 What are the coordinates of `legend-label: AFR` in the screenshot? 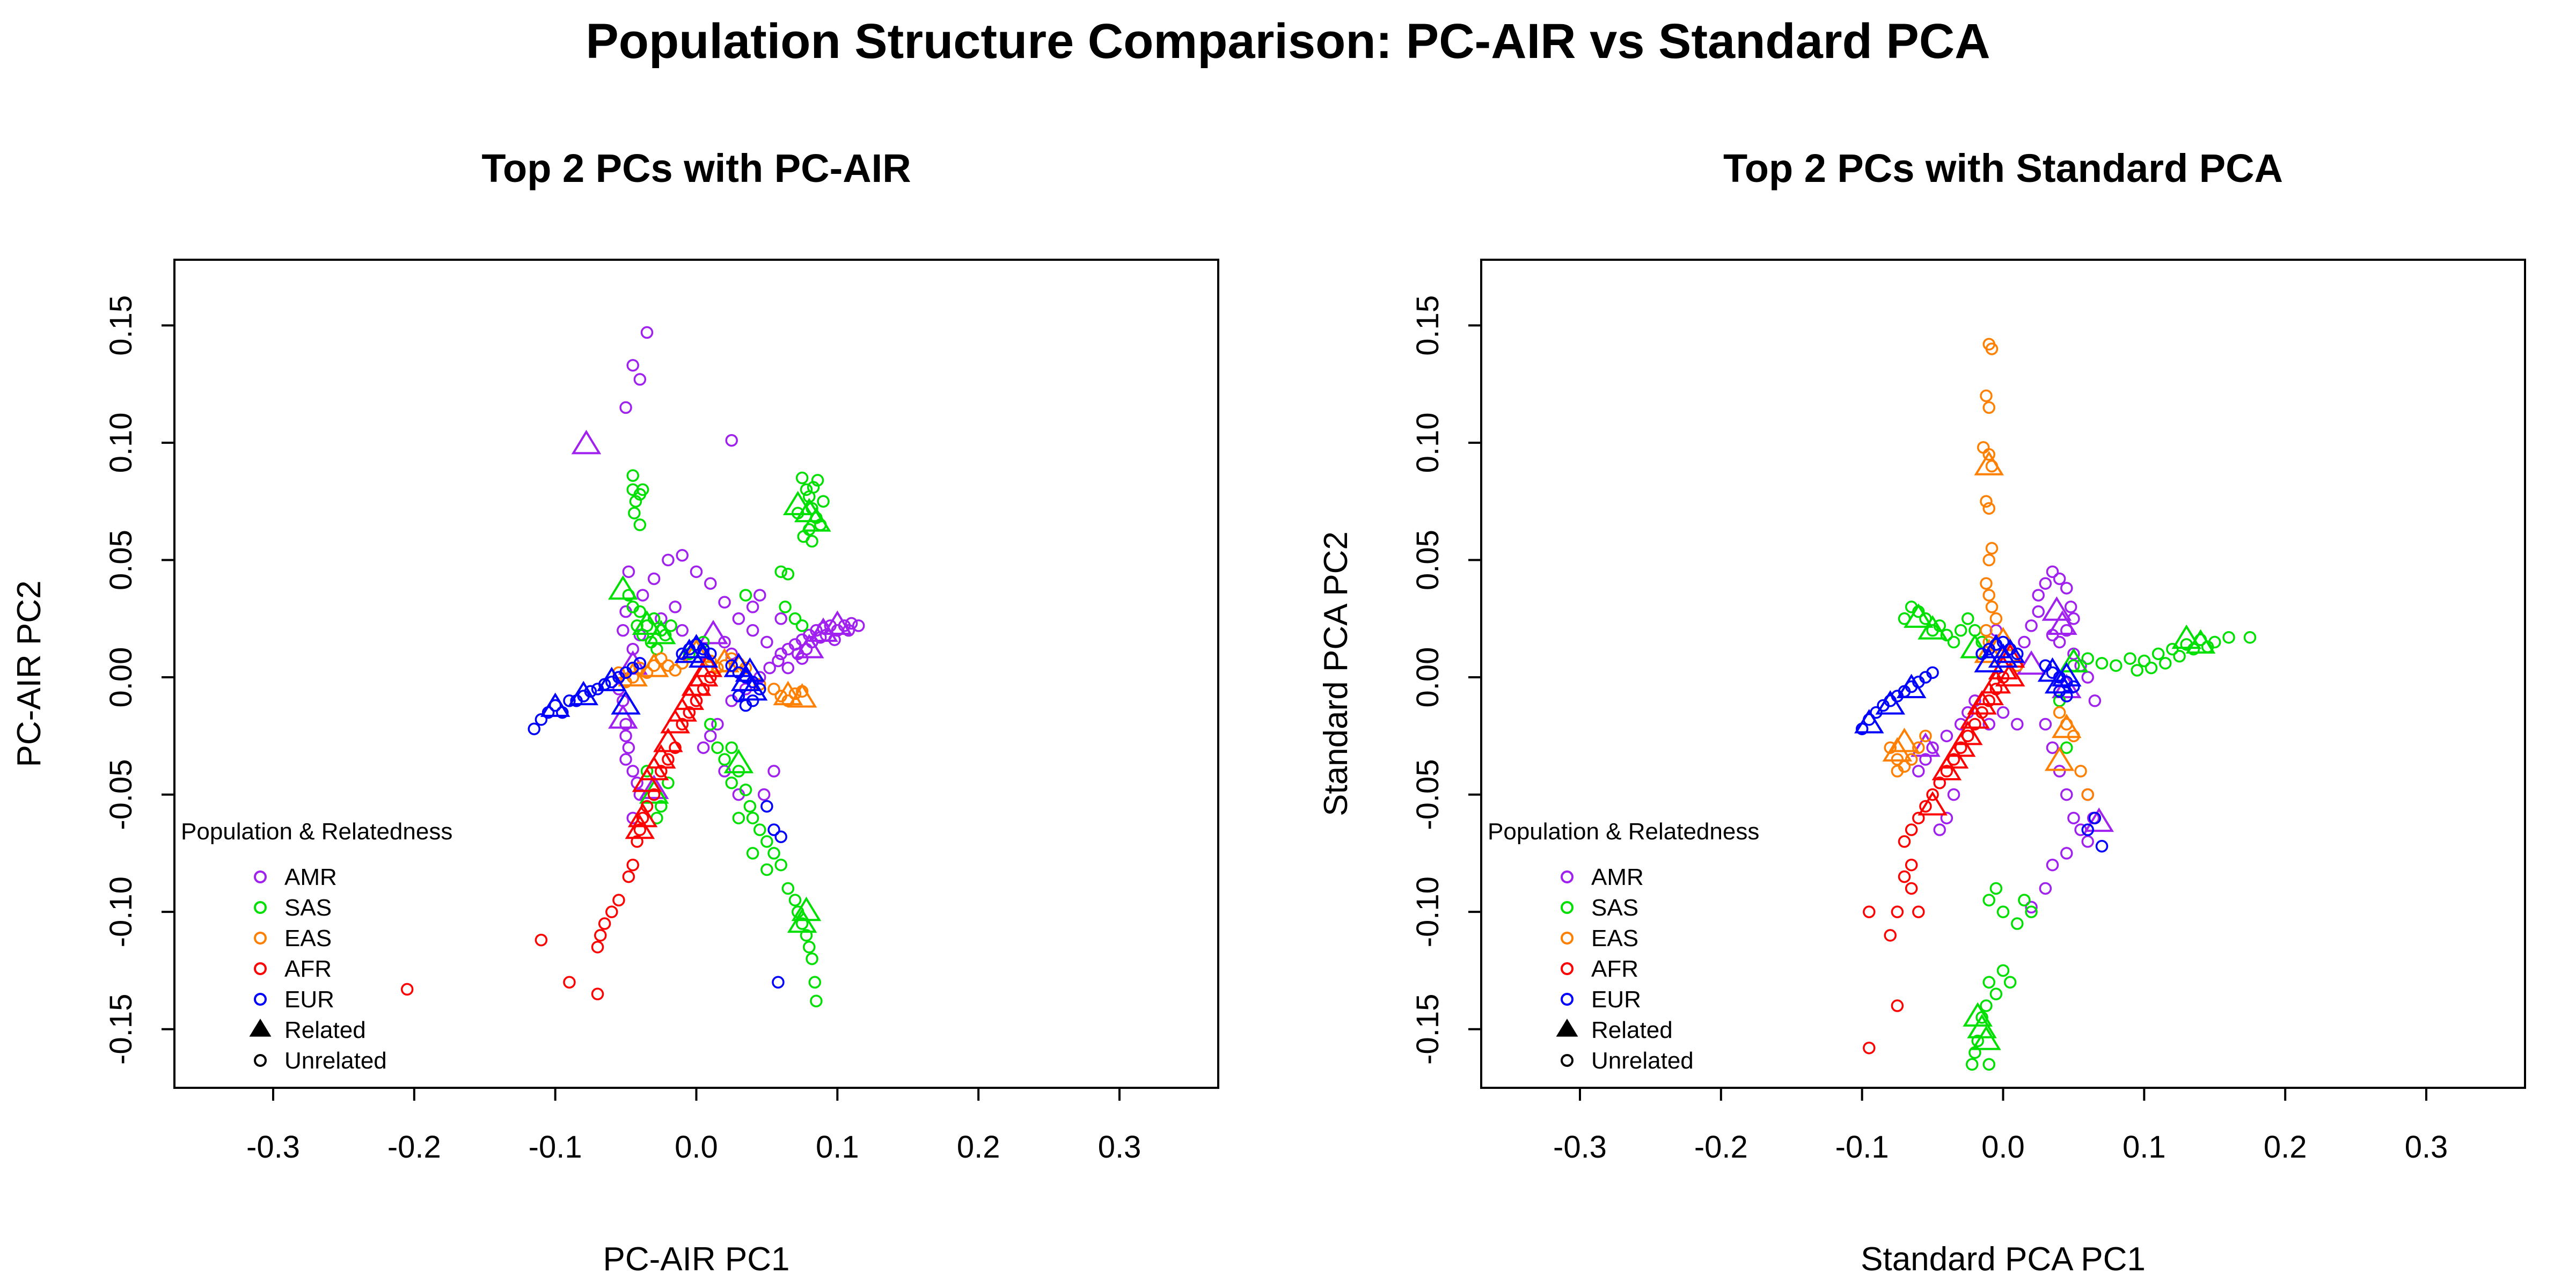 It's located at (1614, 969).